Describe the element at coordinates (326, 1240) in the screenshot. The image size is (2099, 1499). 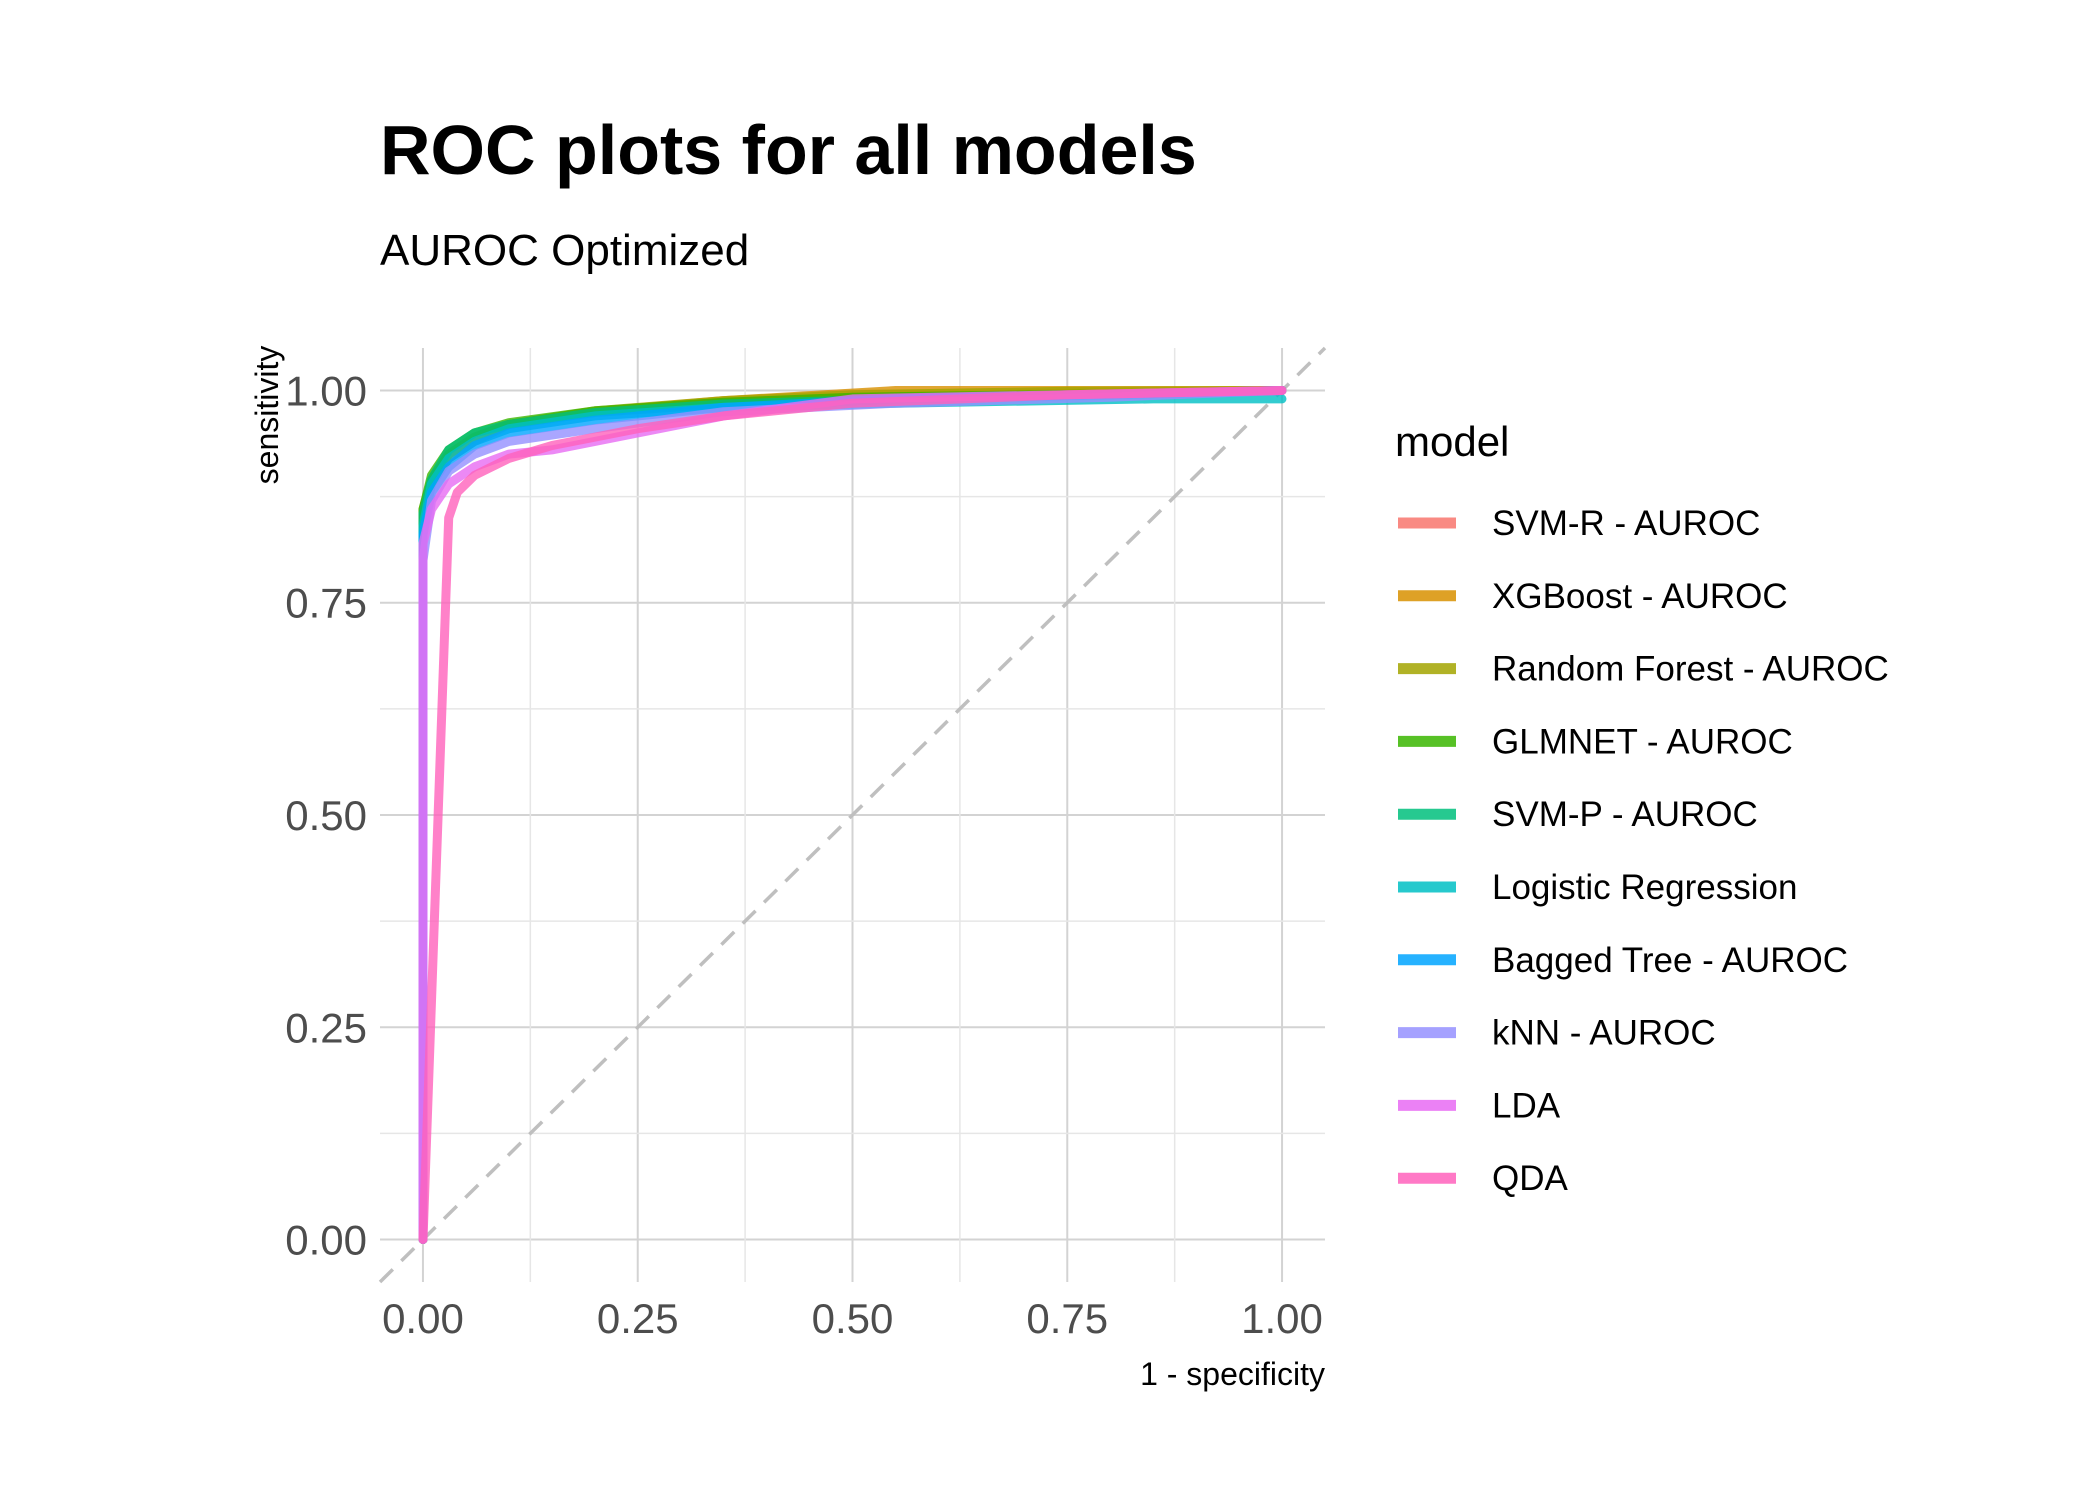
I see `y-tick-label: 0.00` at that location.